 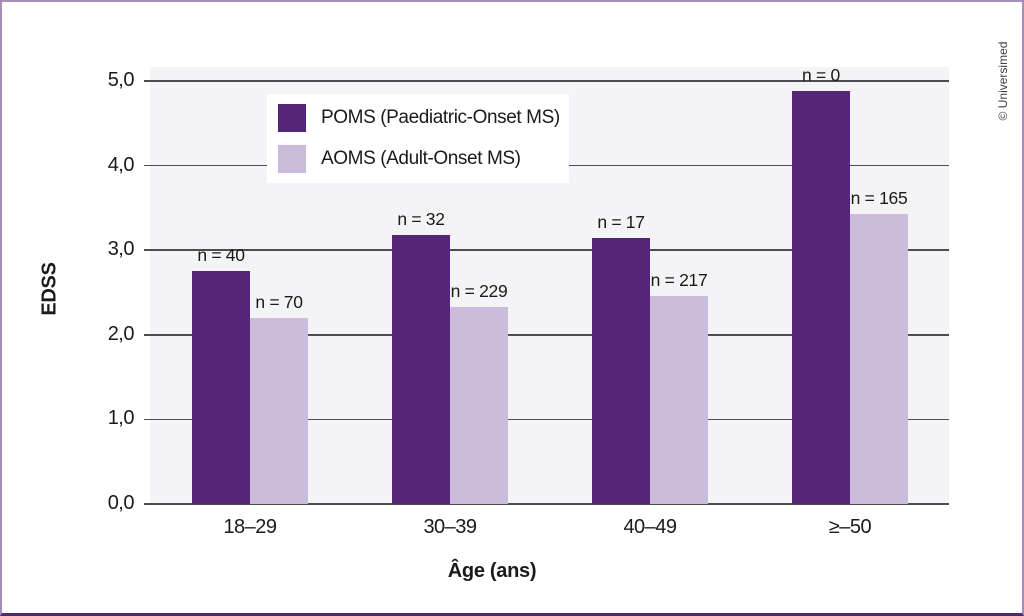 What do you see at coordinates (546, 504) in the screenshot?
I see `gridline-0,0` at bounding box center [546, 504].